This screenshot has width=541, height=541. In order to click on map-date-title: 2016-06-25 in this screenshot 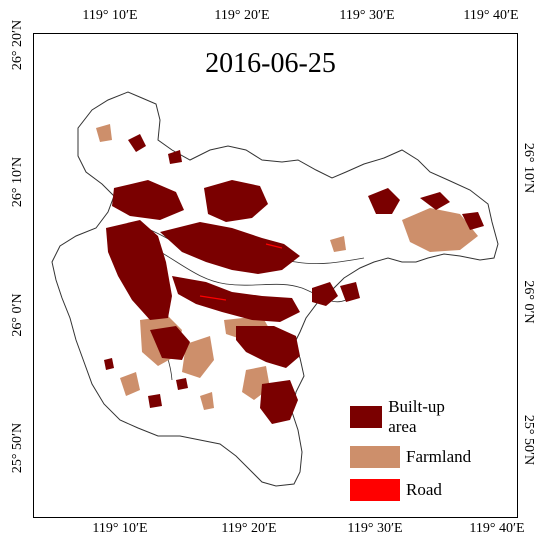, I will do `click(270, 63)`.